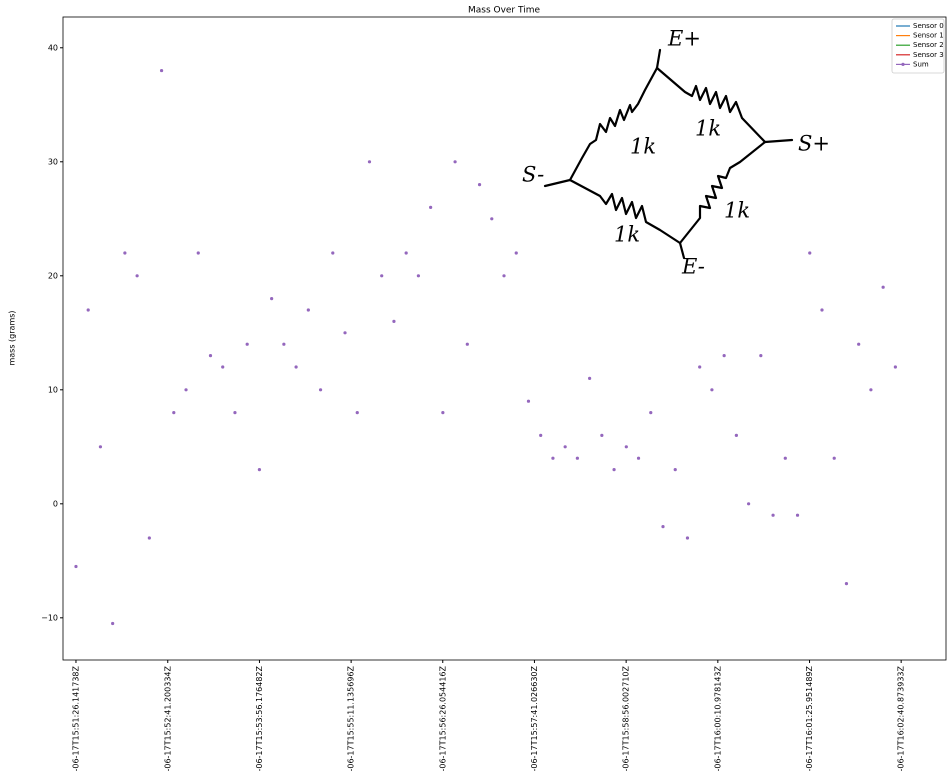 The width and height of the screenshot is (952, 771). I want to click on x-tick-label: 2025-06-17T15:53:56.176482Z, so click(259, 718).